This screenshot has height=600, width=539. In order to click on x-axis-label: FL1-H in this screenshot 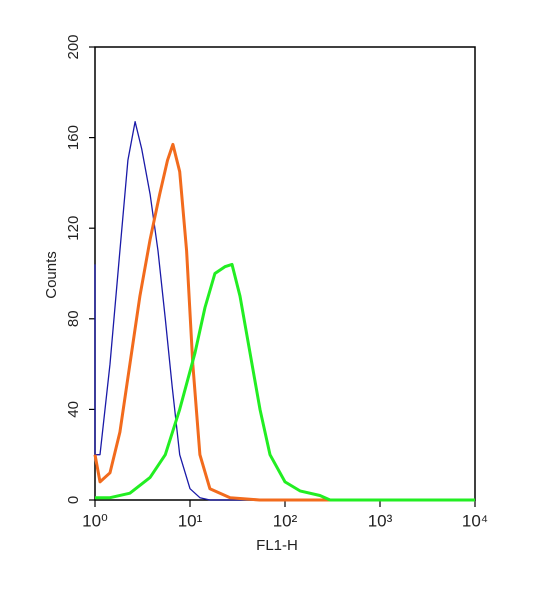, I will do `click(277, 545)`.